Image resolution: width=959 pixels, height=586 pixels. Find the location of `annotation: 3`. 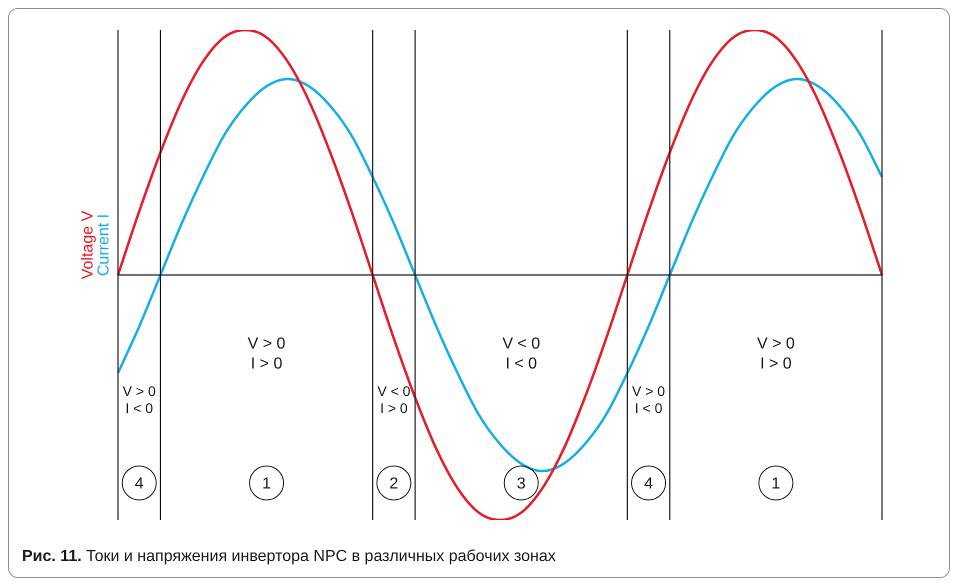

annotation: 3 is located at coordinates (521, 483).